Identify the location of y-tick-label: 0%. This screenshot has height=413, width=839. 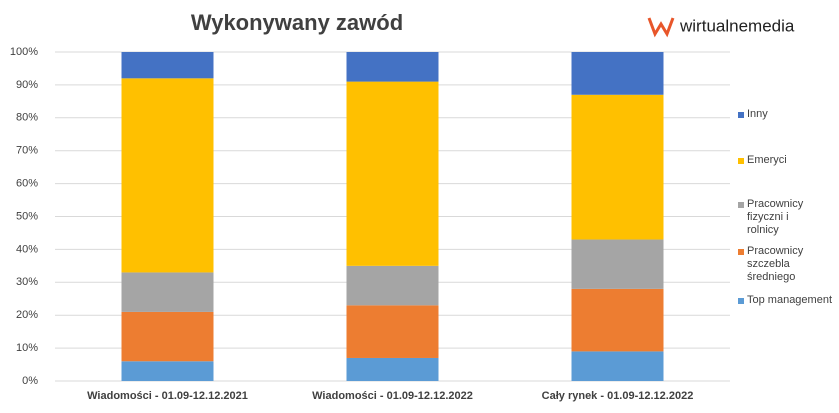
(30, 381).